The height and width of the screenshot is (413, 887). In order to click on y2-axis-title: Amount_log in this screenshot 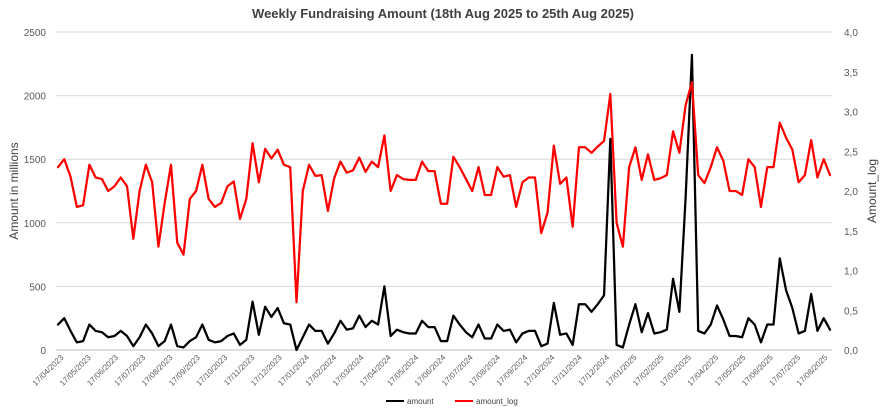, I will do `click(872, 191)`.